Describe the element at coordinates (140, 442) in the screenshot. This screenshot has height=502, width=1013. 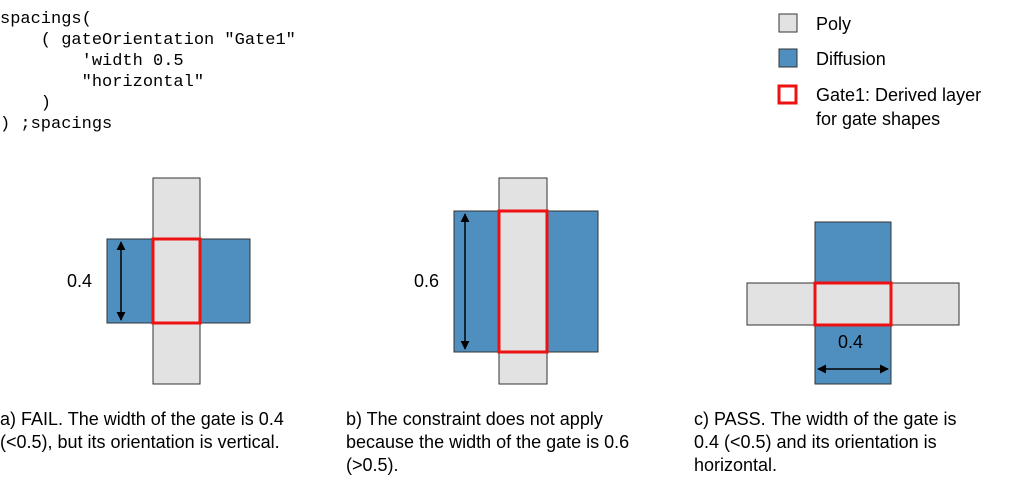
I see `caption-line: (<0.5), but its orientation is vertical.` at that location.